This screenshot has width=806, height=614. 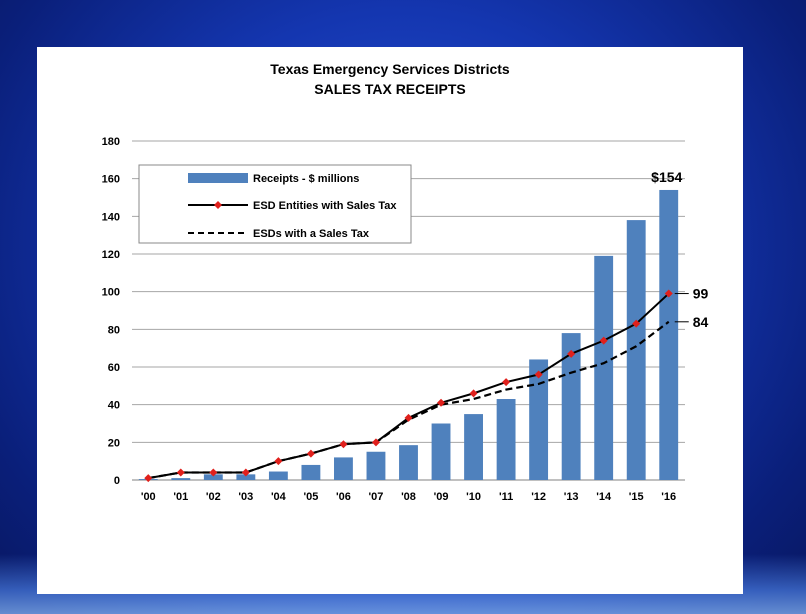 I want to click on callout-line-last: 99, so click(x=701, y=294).